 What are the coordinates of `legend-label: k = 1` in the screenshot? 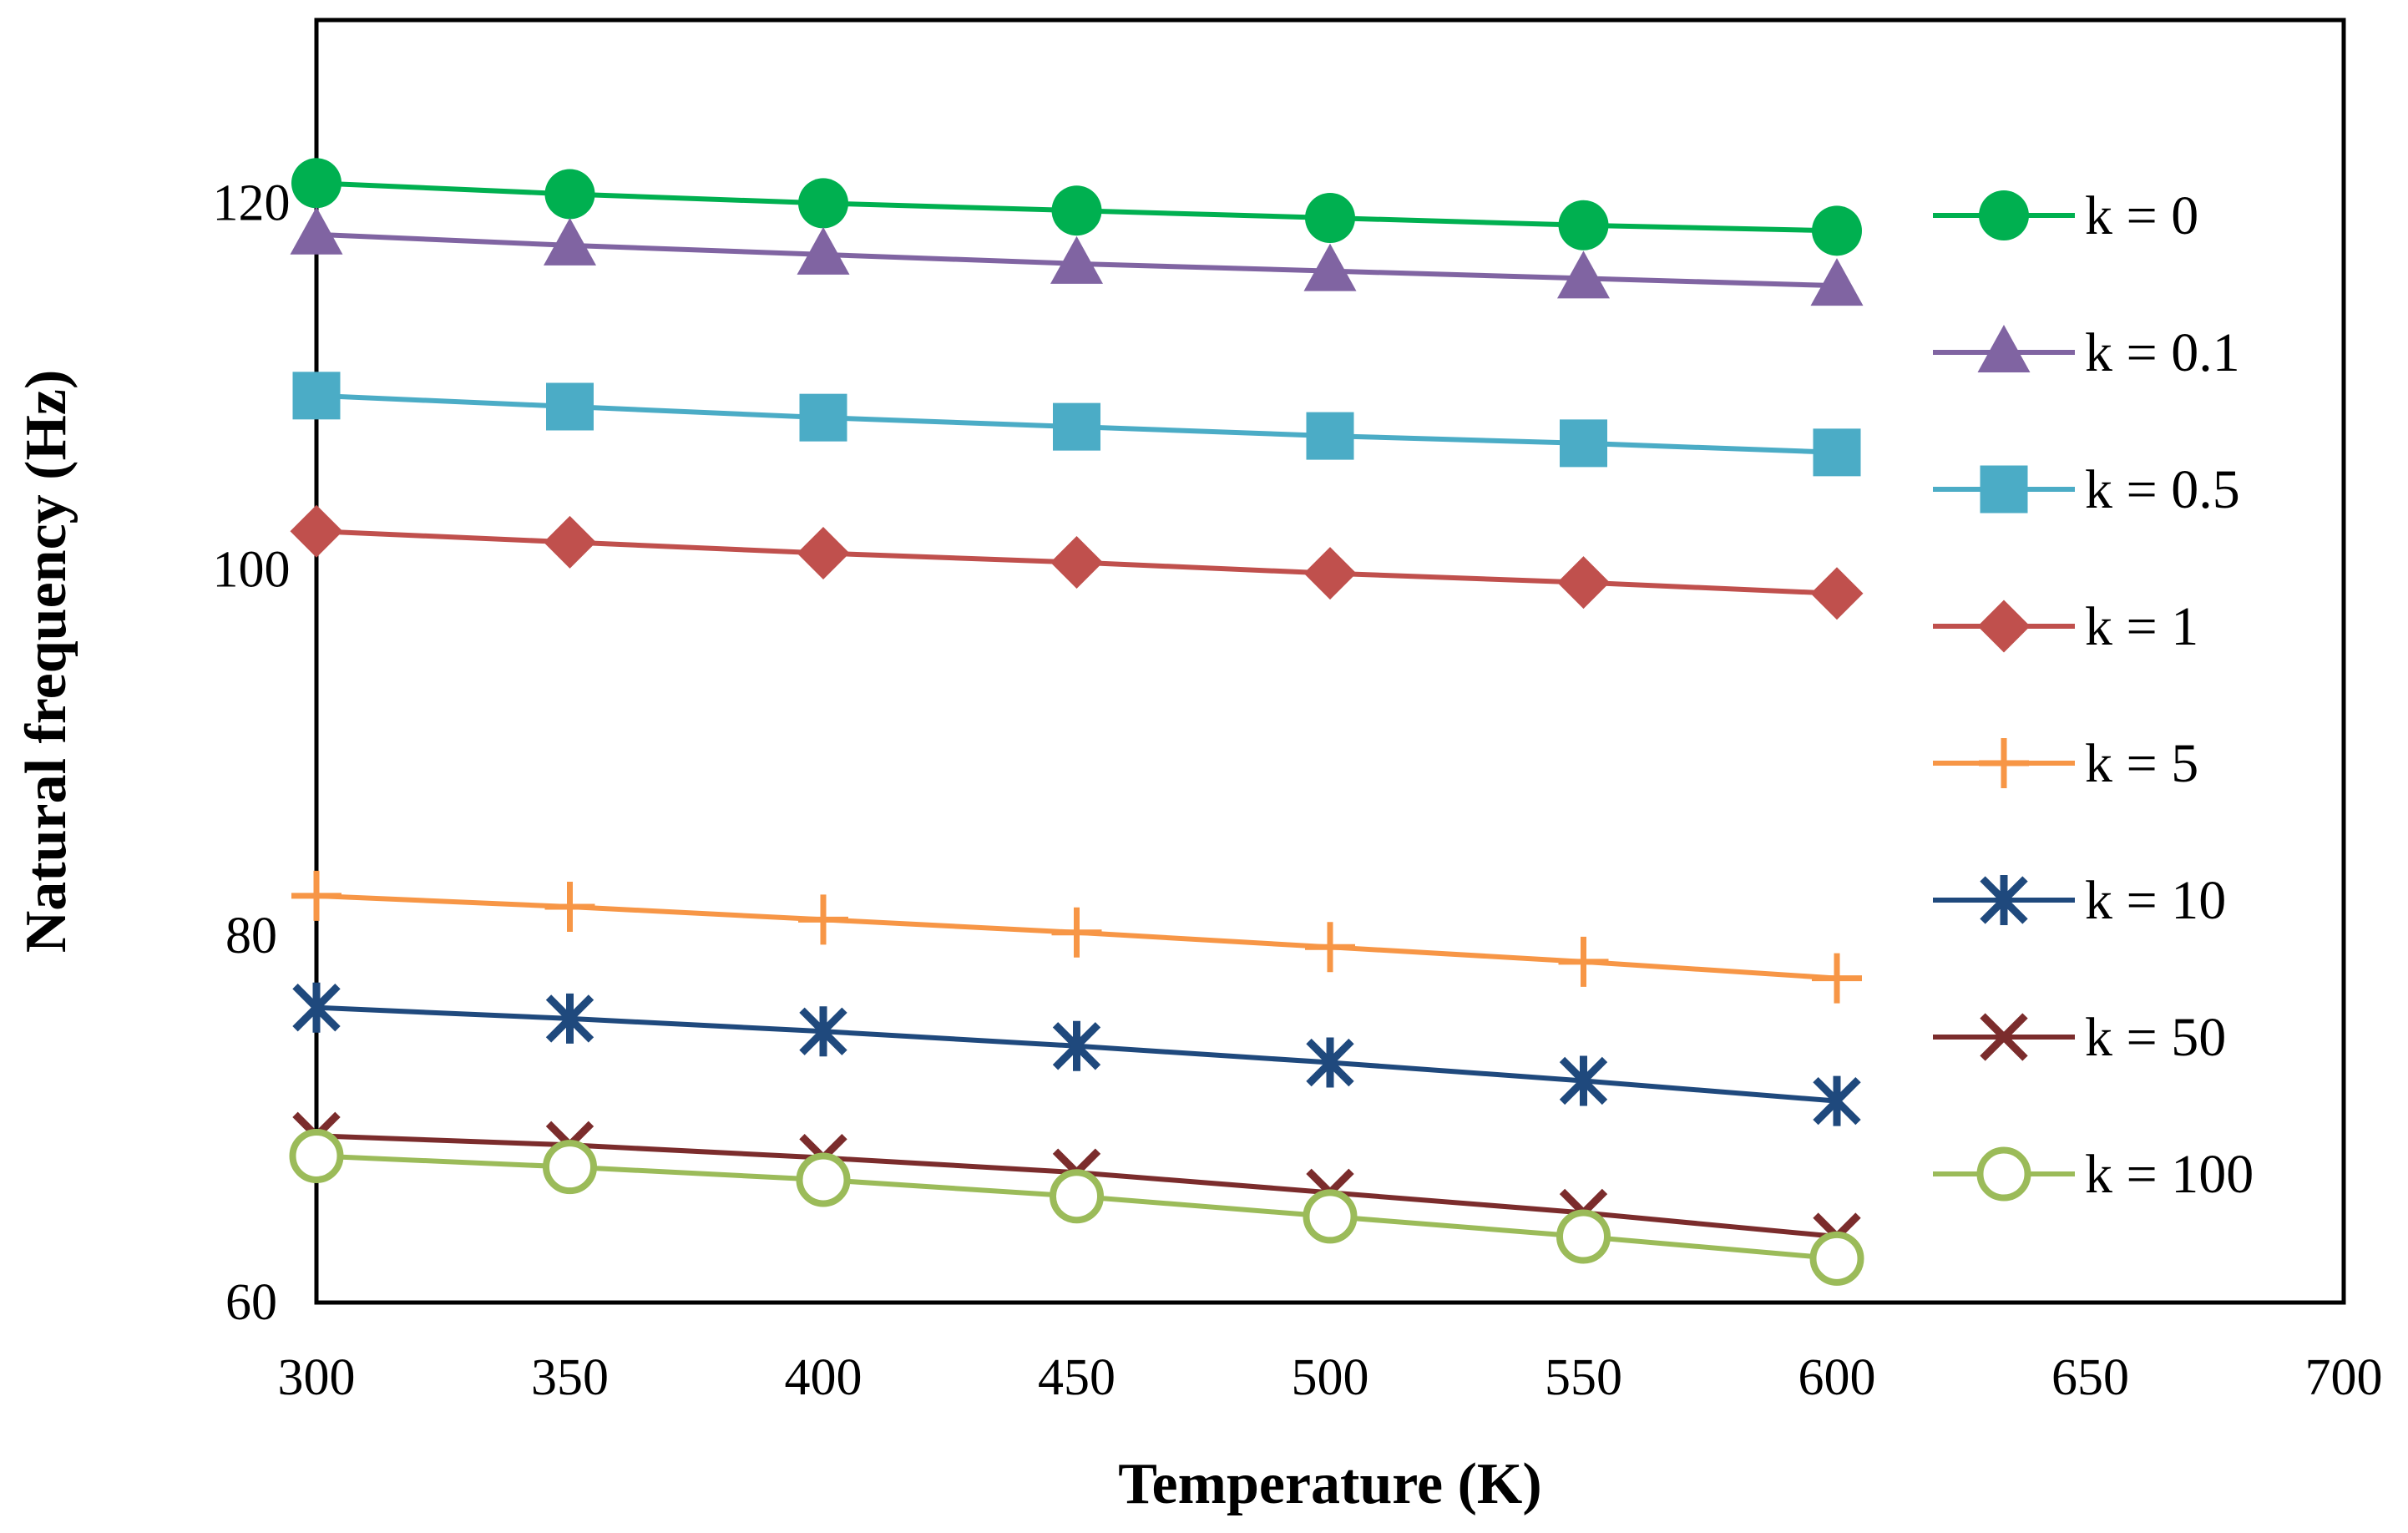 It's located at (2141, 626).